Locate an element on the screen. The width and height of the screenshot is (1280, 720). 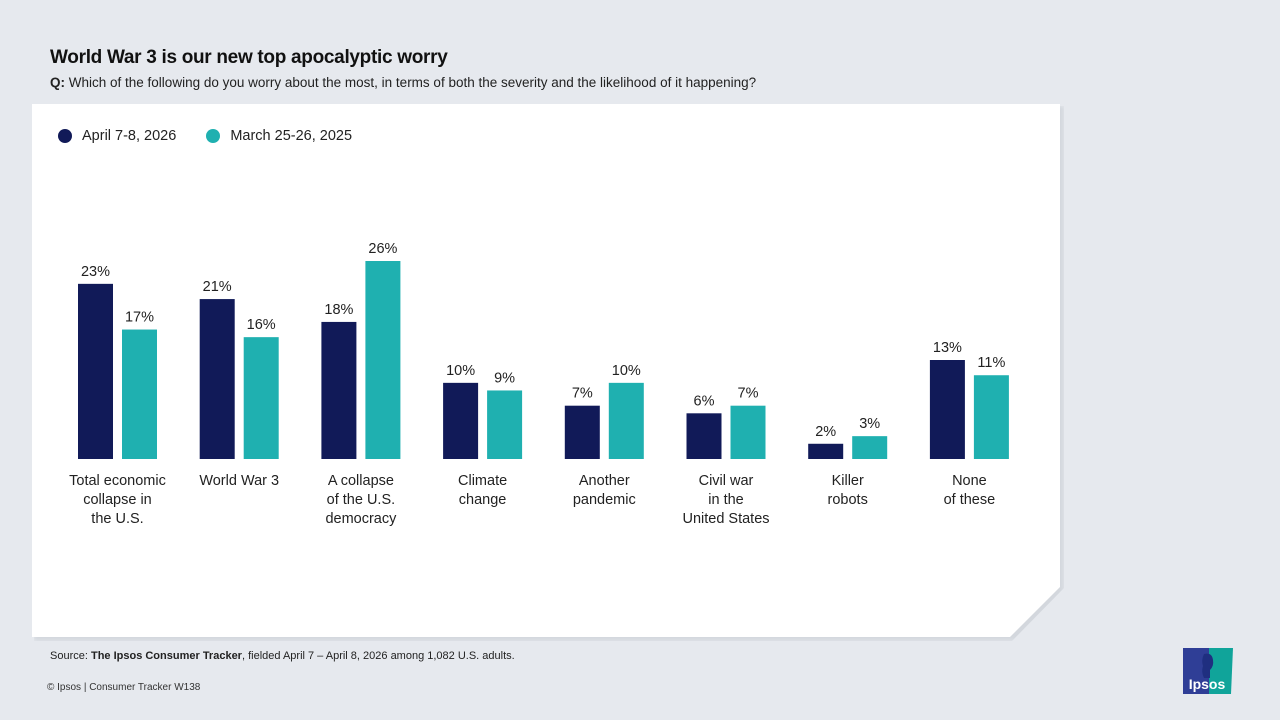
category-label: the U.S. is located at coordinates (117, 519).